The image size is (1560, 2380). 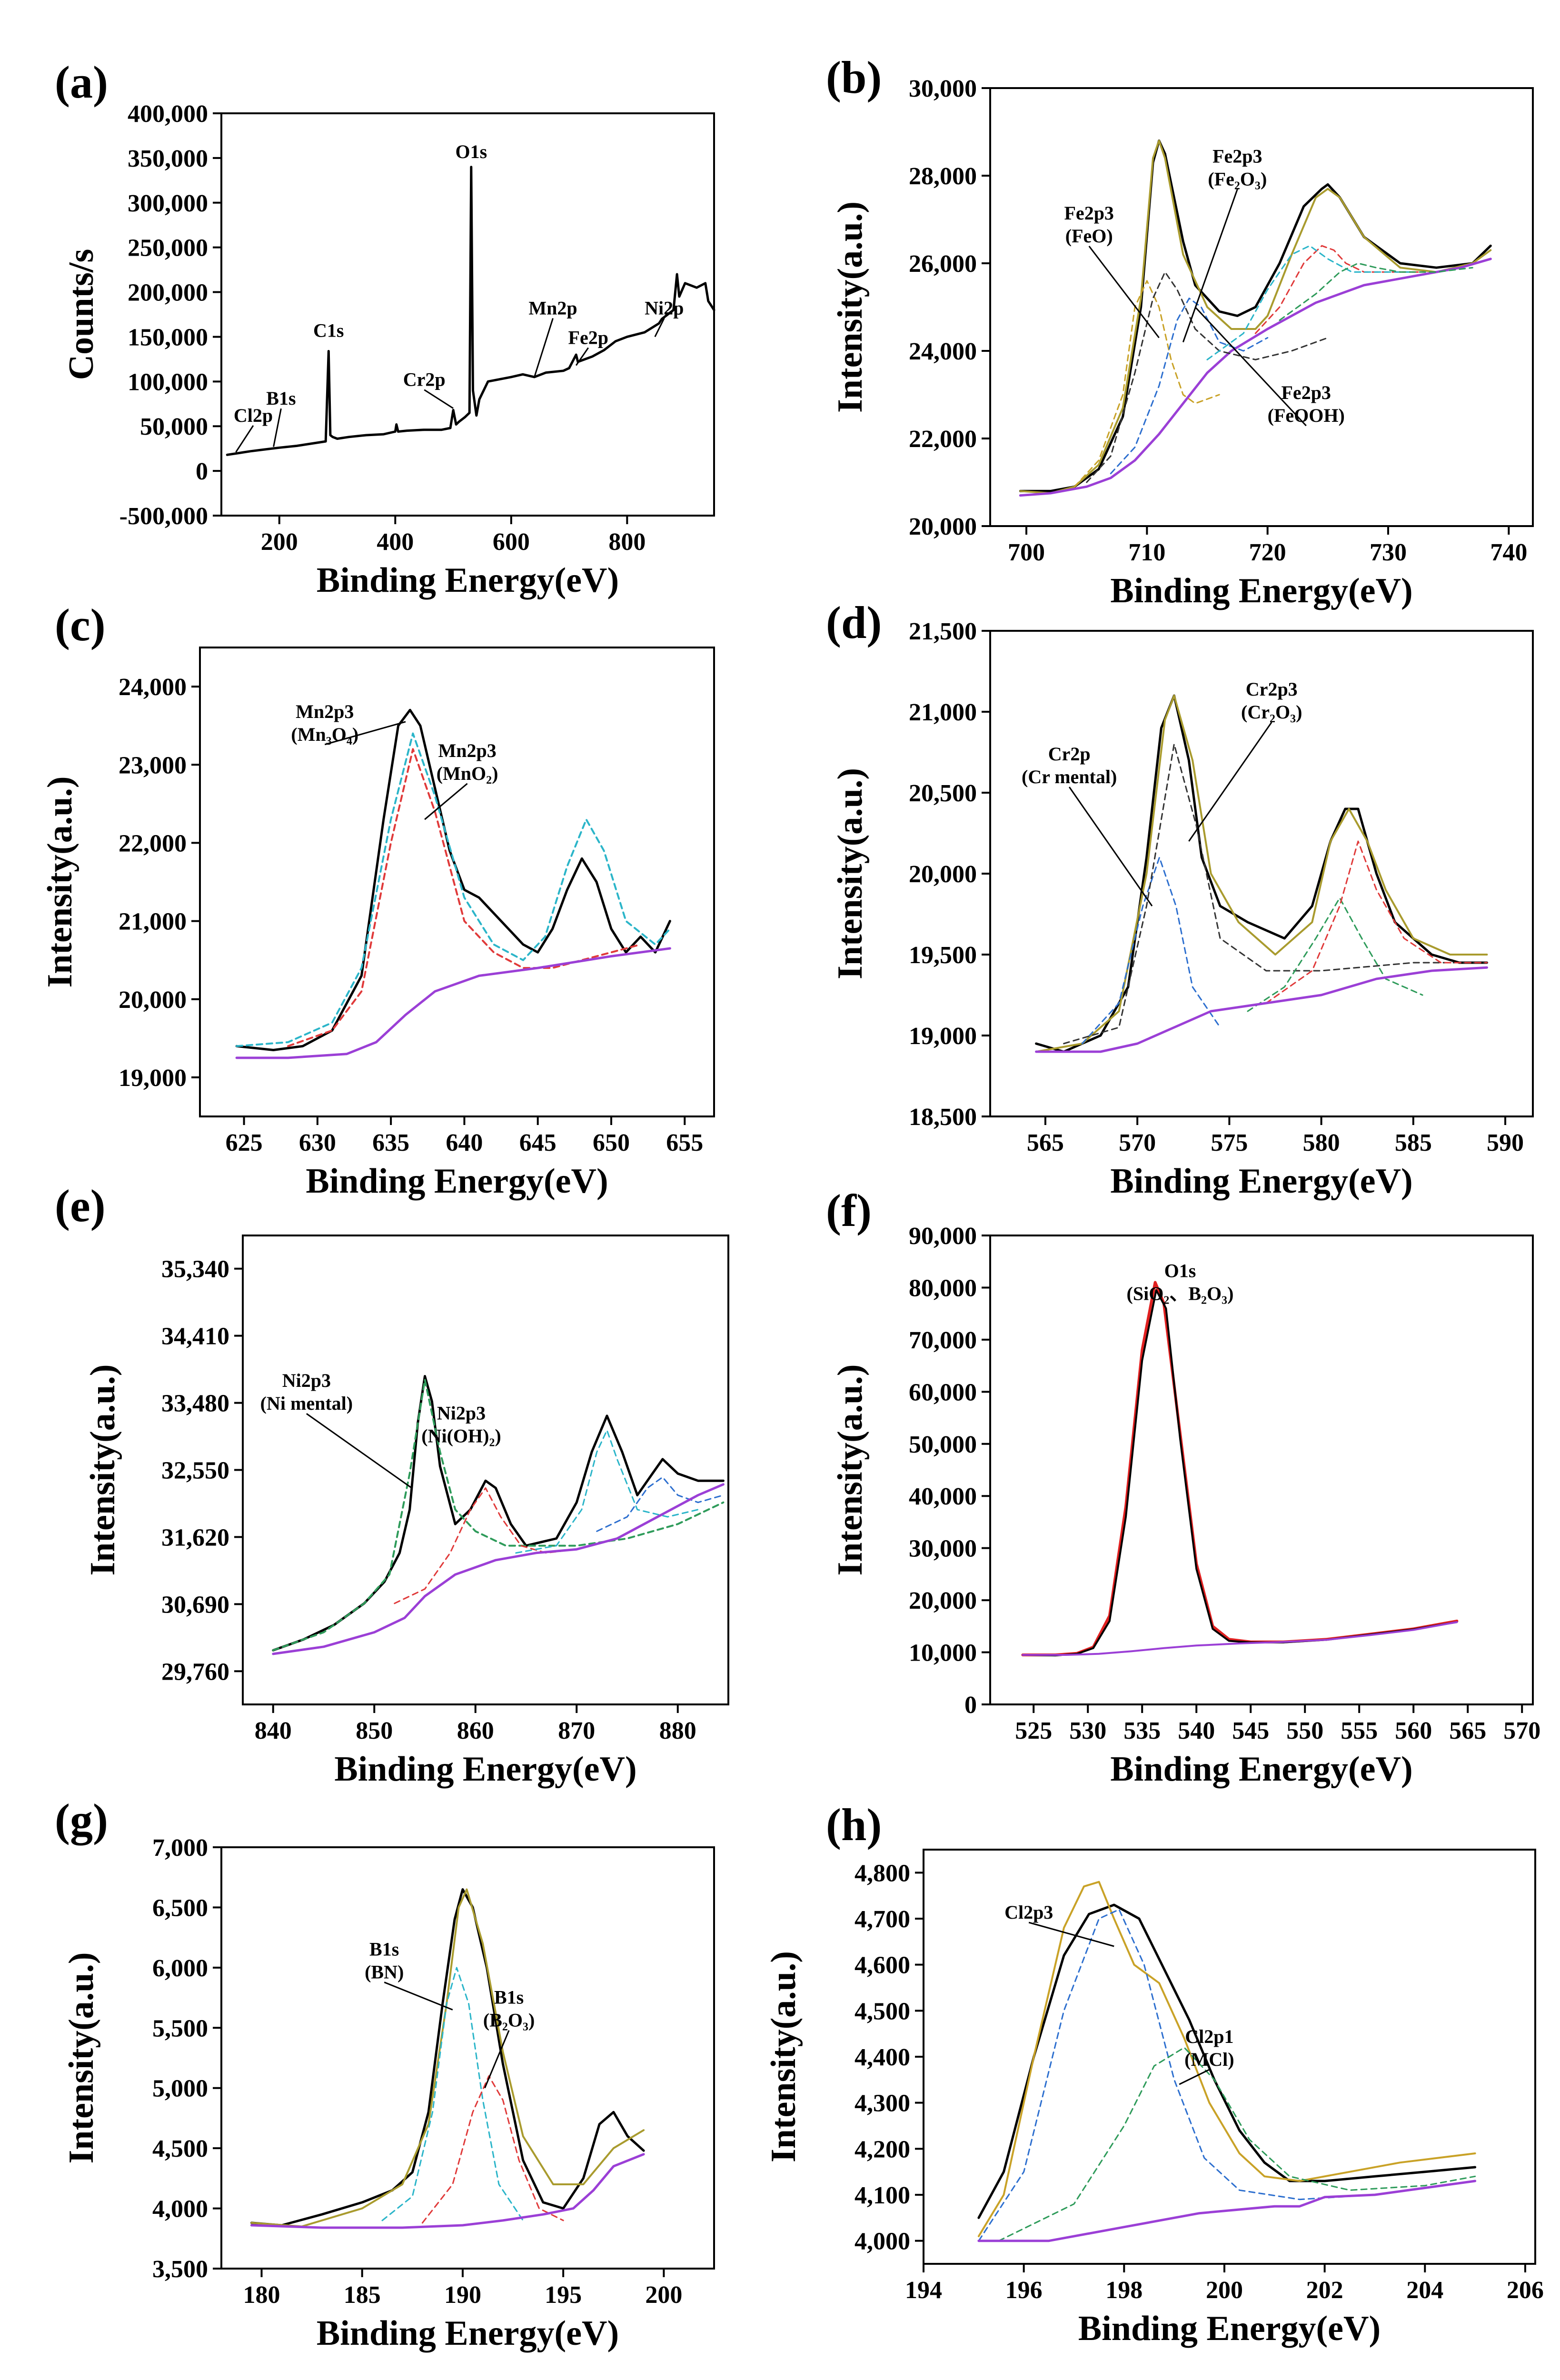 What do you see at coordinates (81, 314) in the screenshot?
I see `y-axis-title: Counts/s` at bounding box center [81, 314].